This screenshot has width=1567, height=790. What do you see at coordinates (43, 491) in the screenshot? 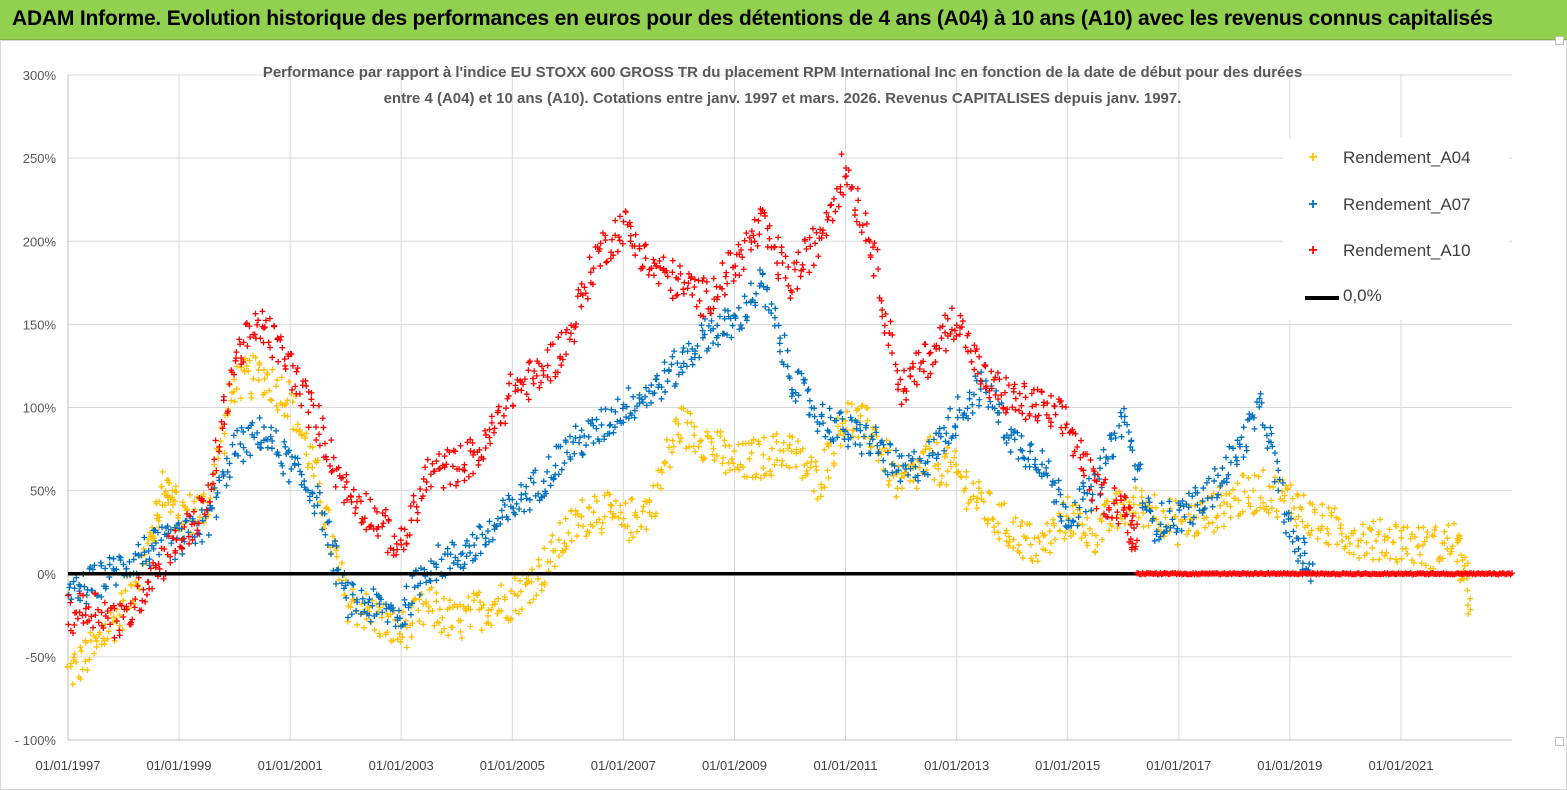
I see `y-tick-label: 50%` at bounding box center [43, 491].